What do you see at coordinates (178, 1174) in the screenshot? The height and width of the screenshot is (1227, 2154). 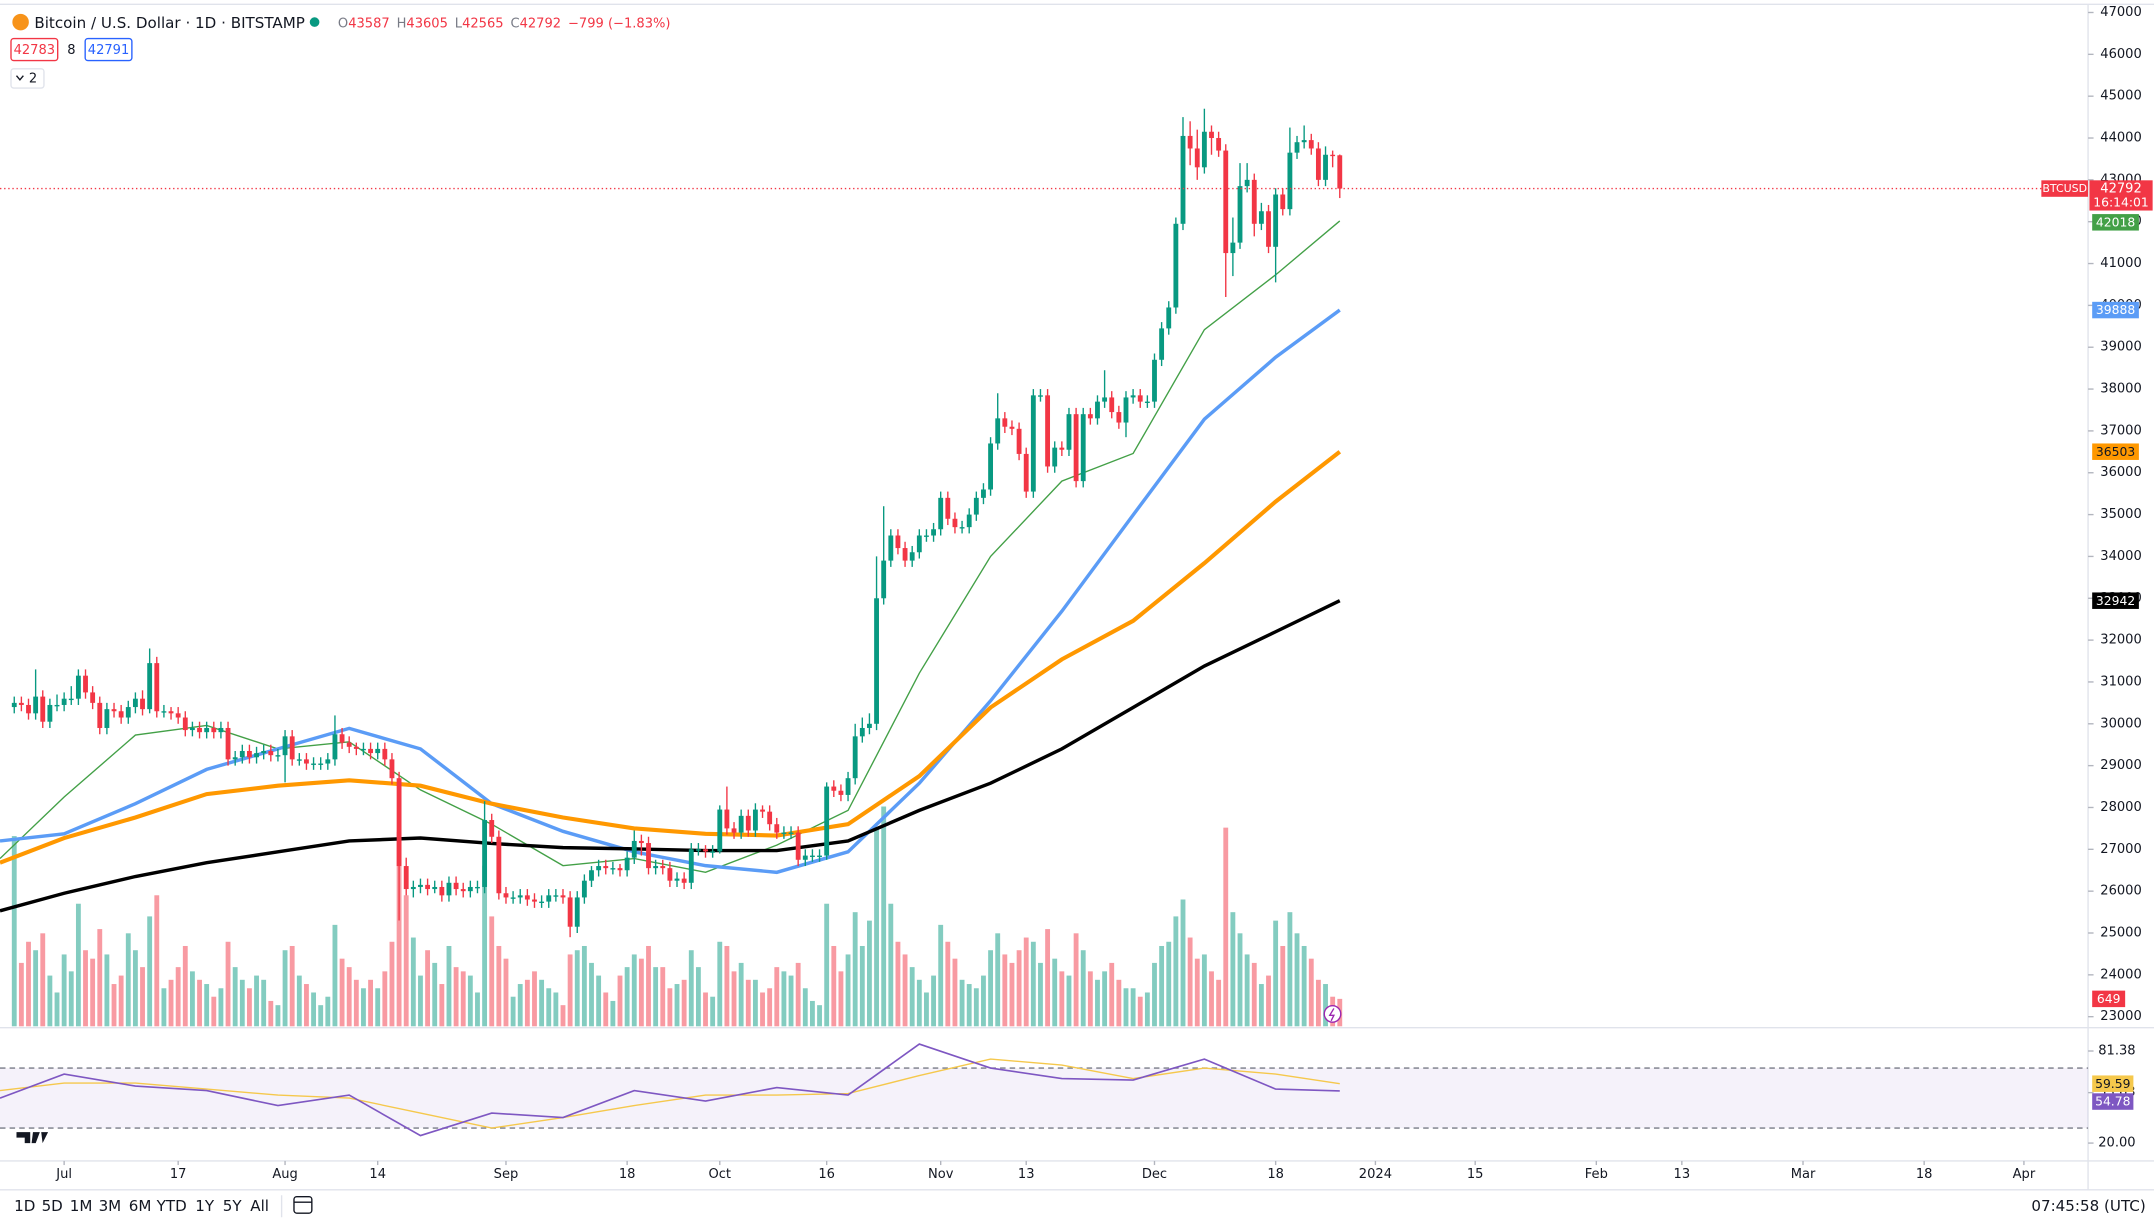 I see `x-tick-label: 17` at bounding box center [178, 1174].